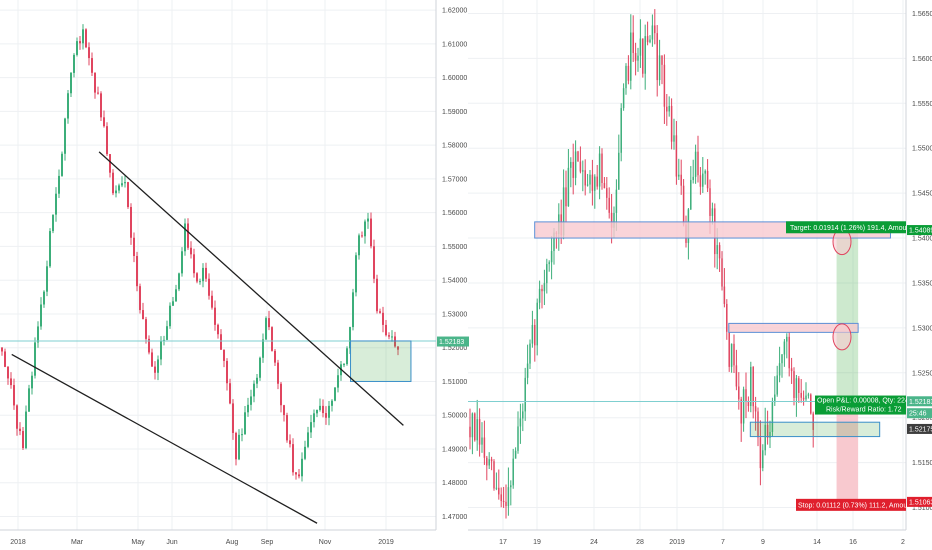  Describe the element at coordinates (922, 194) in the screenshot. I see `y-tick-label: 1.54500` at that location.